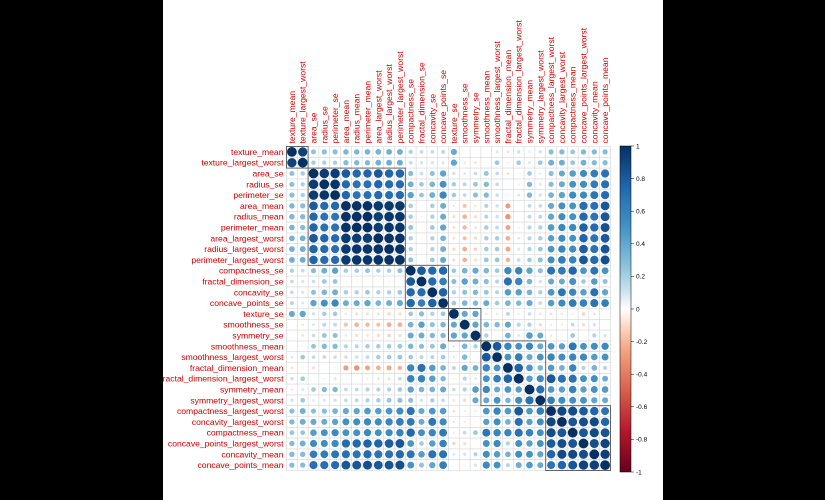 The height and width of the screenshot is (500, 825). I want to click on row-label-area_se: area_se, so click(267, 174).